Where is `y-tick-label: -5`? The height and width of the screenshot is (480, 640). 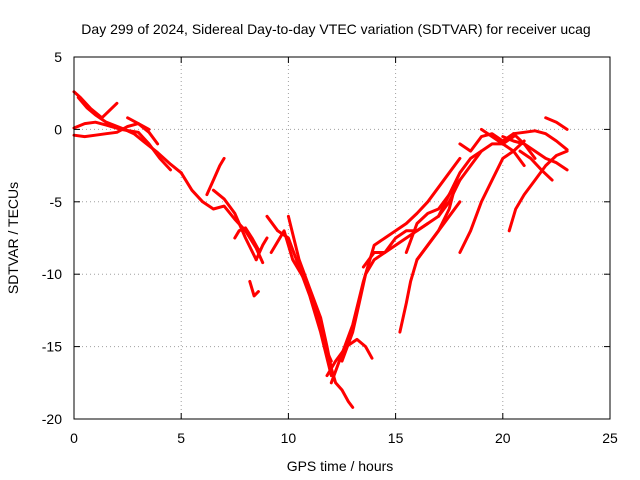 y-tick-label: -5 is located at coordinates (56, 202).